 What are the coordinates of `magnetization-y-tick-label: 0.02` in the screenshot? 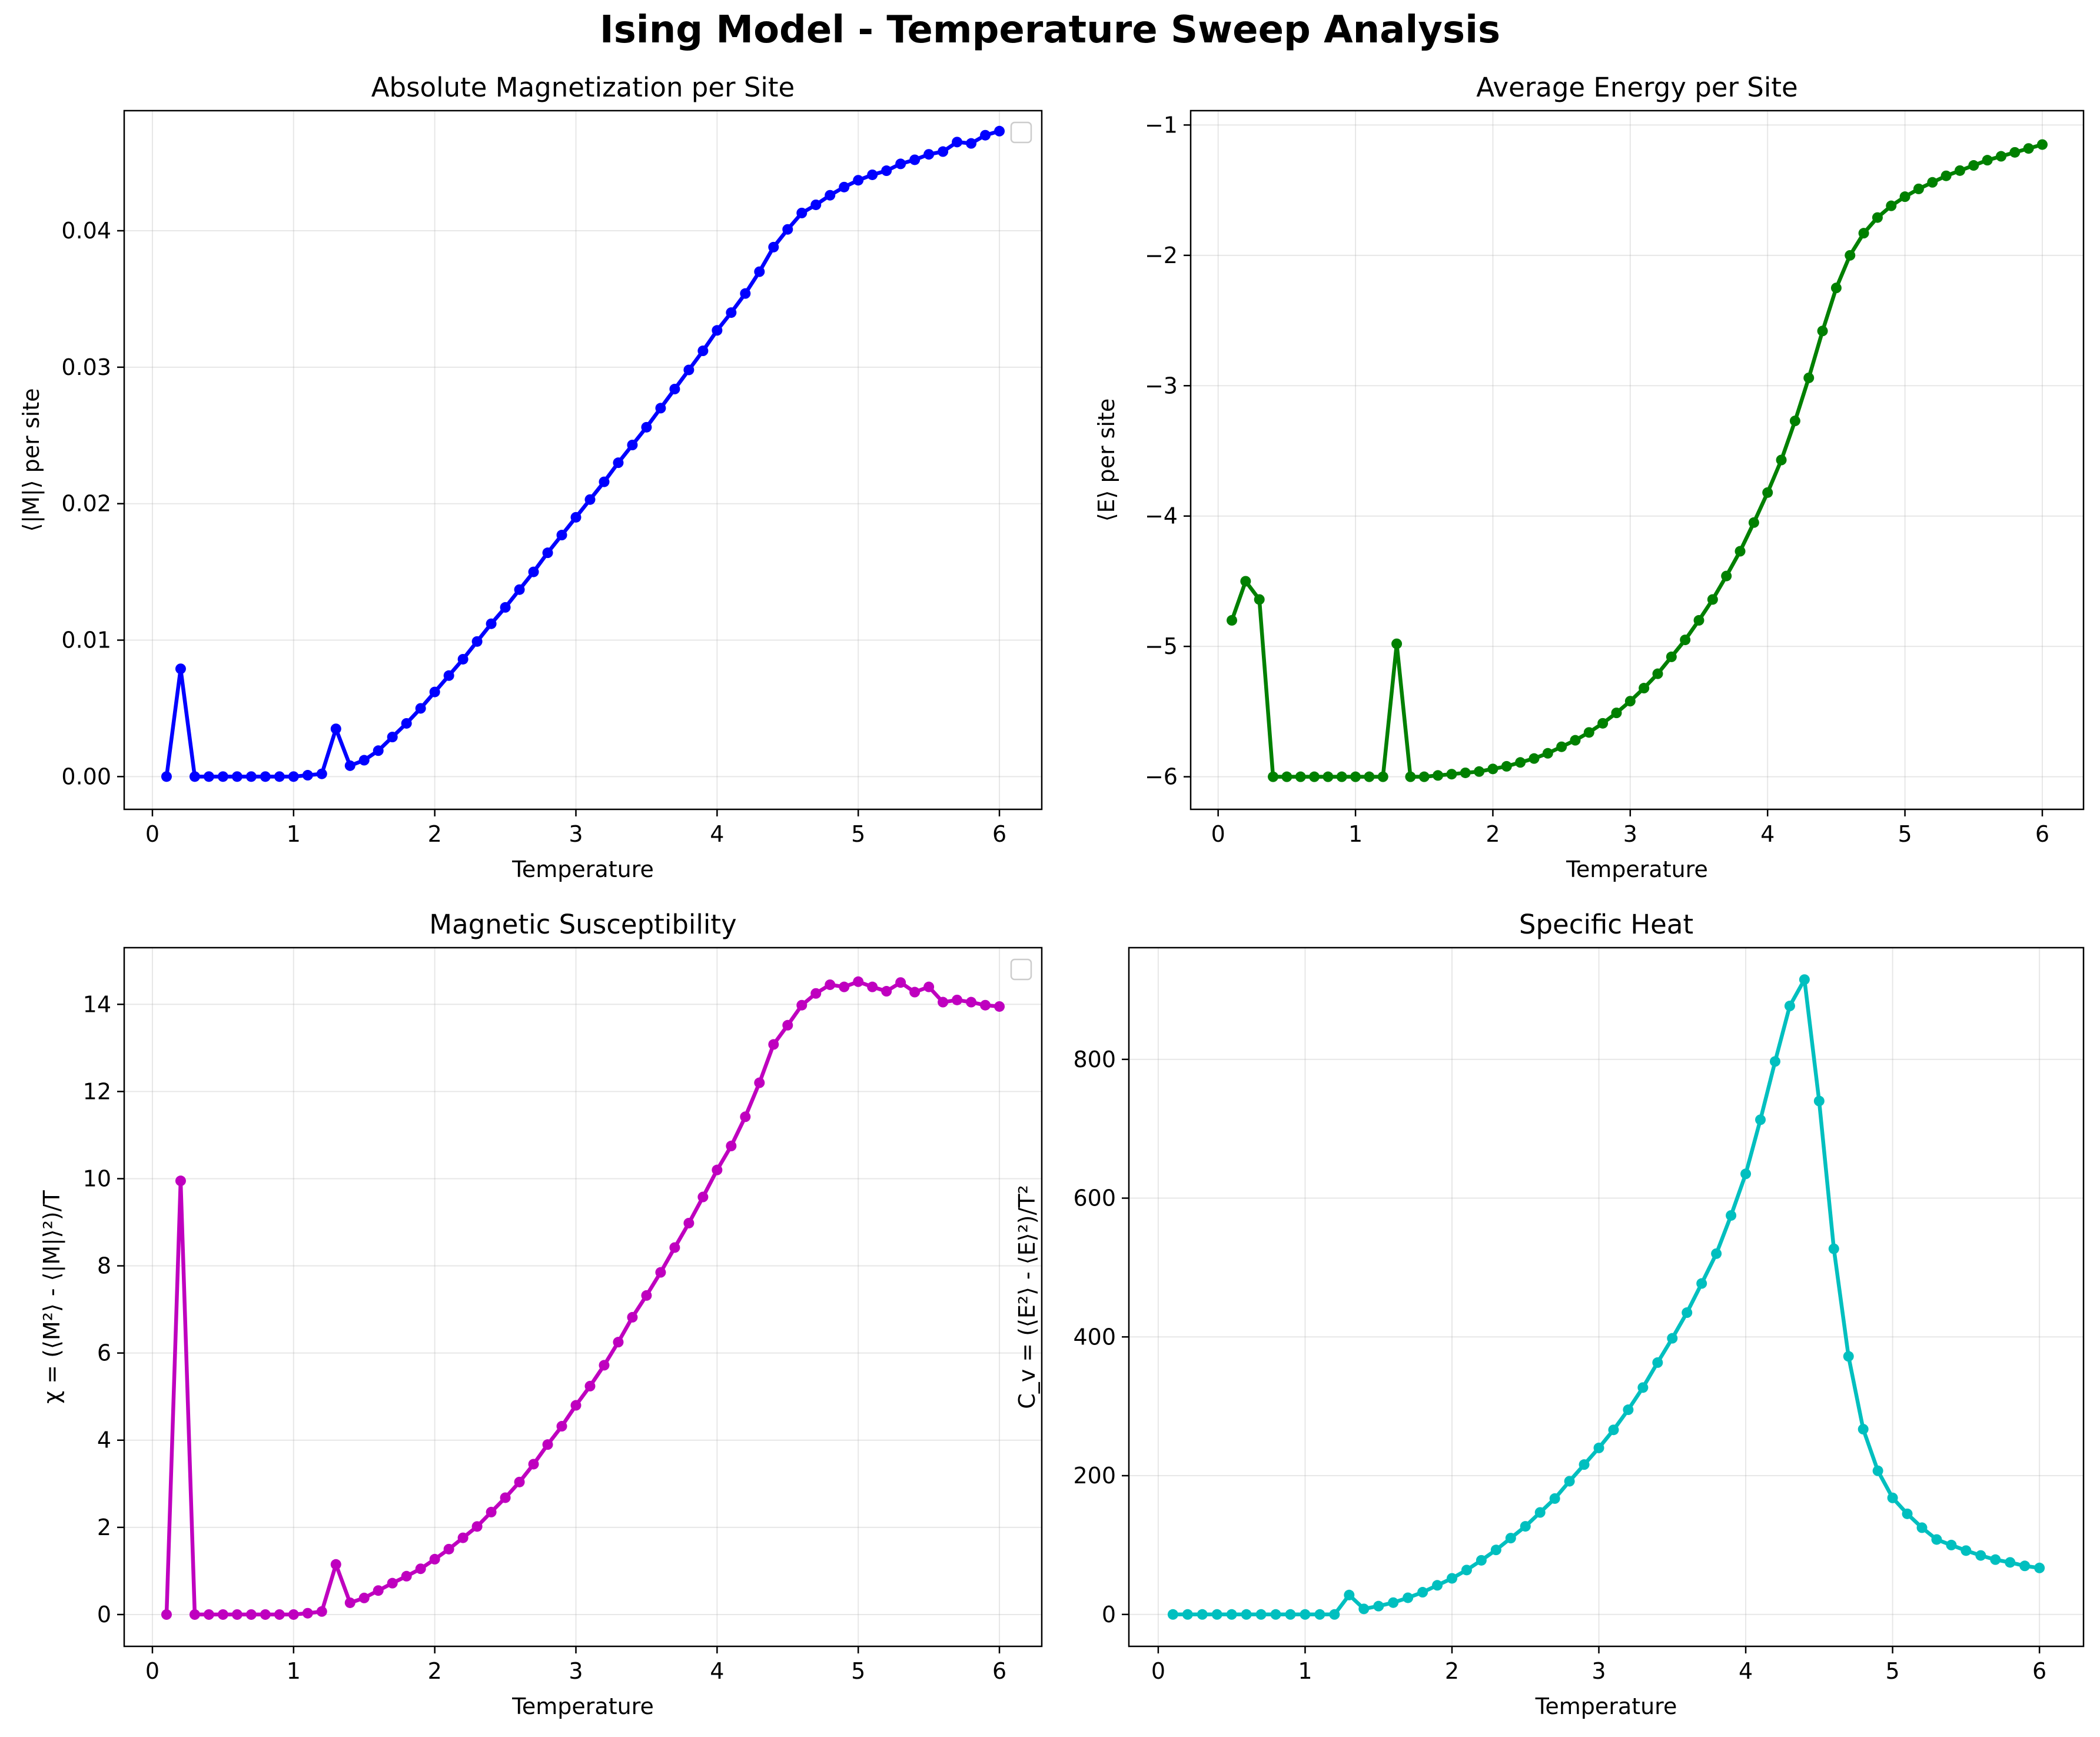 It's located at (86, 504).